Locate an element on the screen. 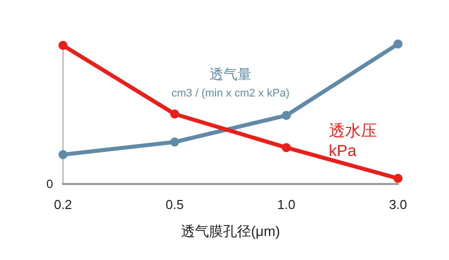 This screenshot has height=260, width=449. x-axis-title: 透气膜孔径(μm) is located at coordinates (230, 231).